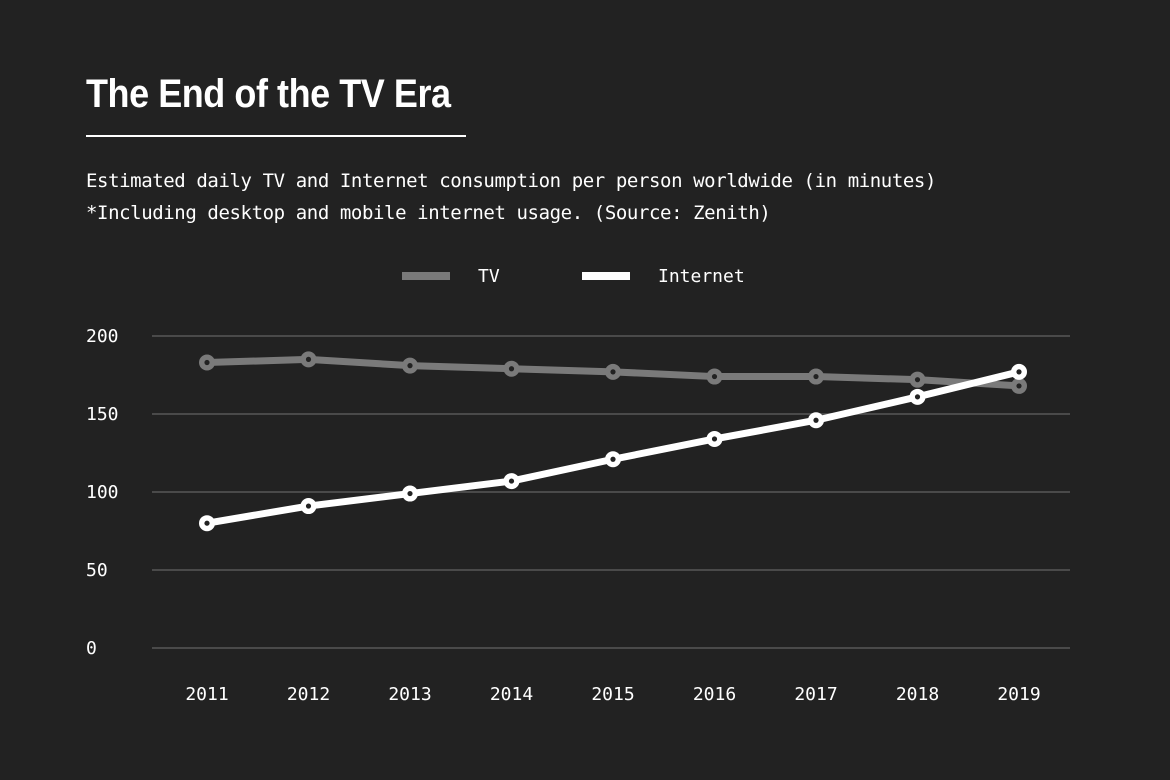  I want to click on chart-title: The End of the TV Era, so click(268, 94).